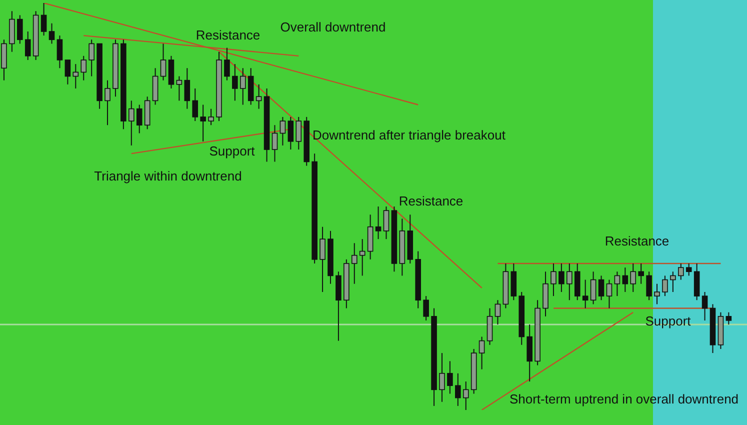  I want to click on annotation: Downtrend after triangle breakout, so click(409, 135).